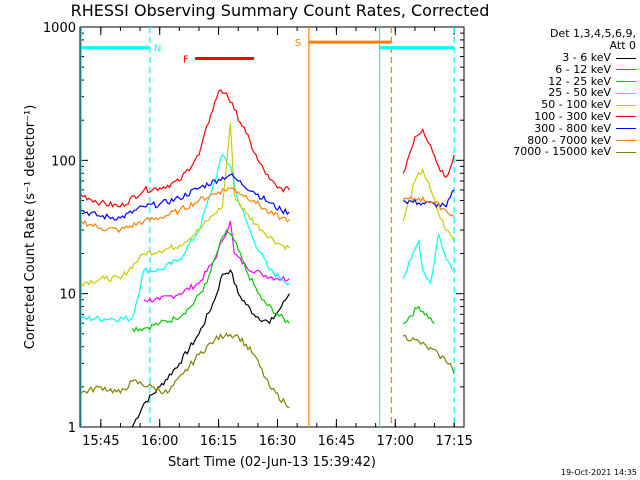 This screenshot has height=480, width=640. What do you see at coordinates (72, 428) in the screenshot?
I see `y-tick-label: 1` at bounding box center [72, 428].